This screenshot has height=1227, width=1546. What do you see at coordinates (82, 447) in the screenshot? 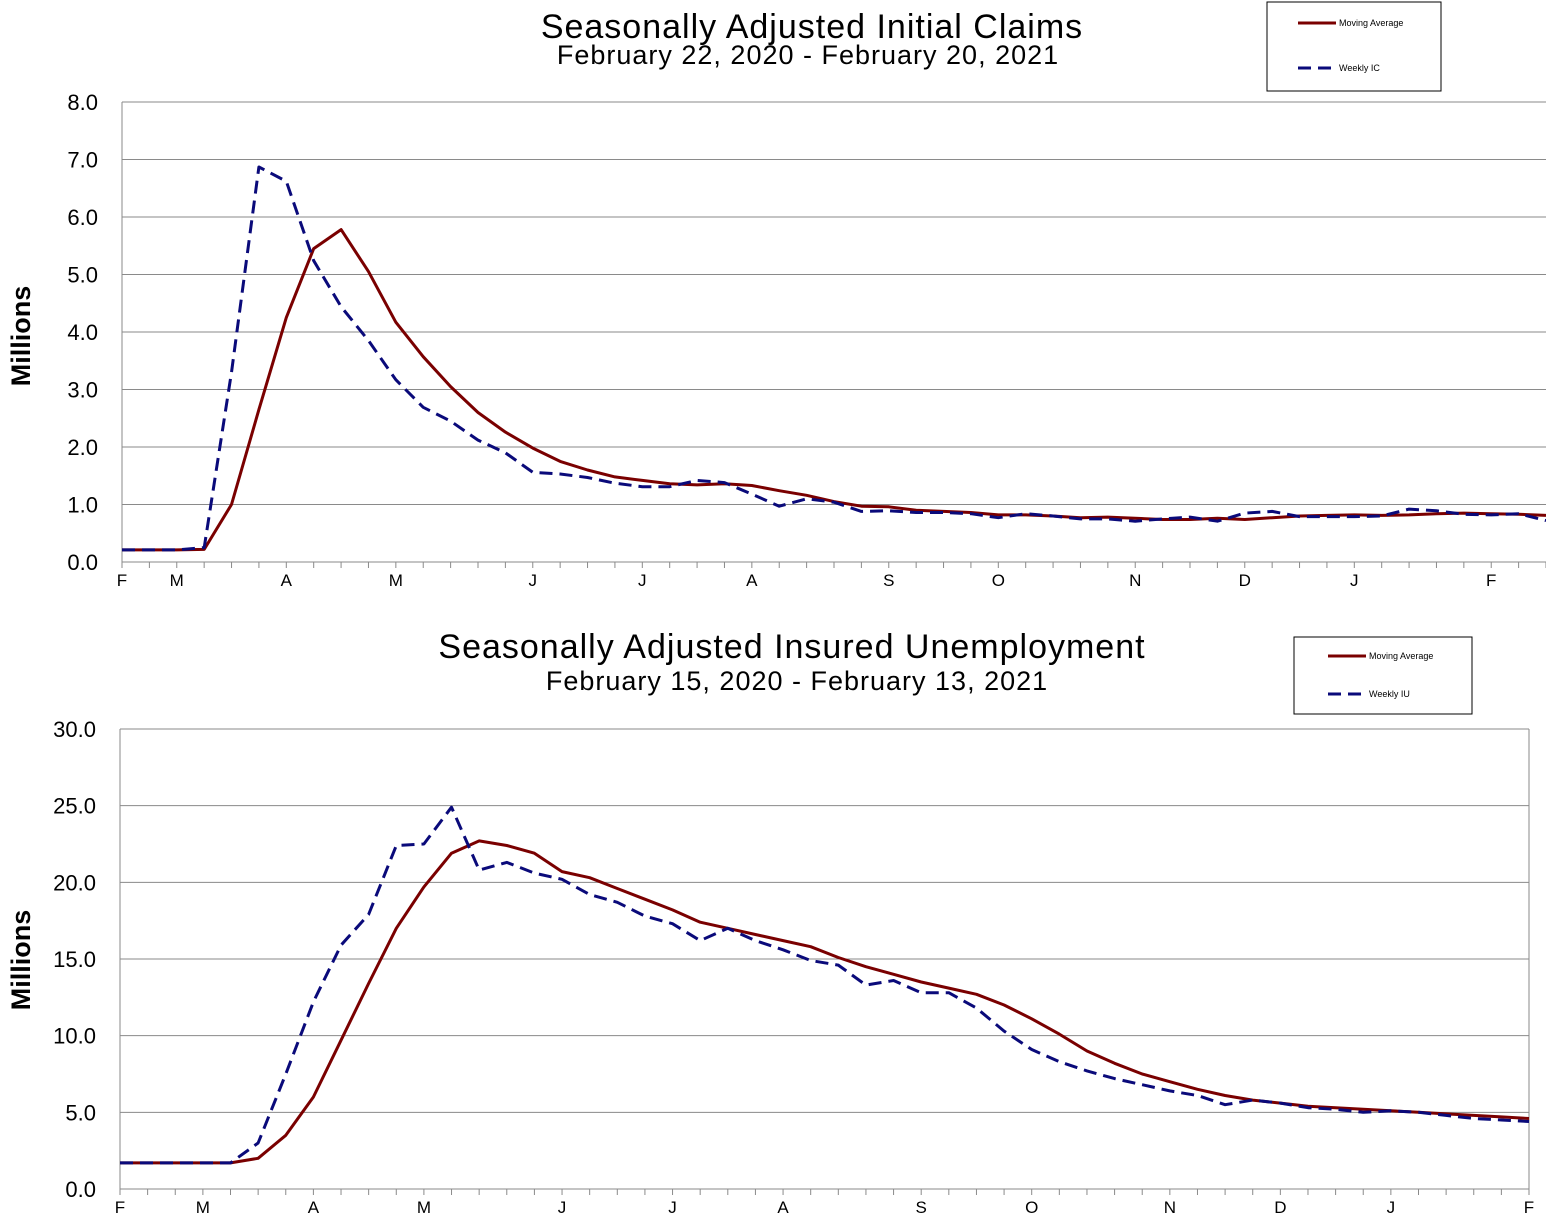
I see `y-tick-label: 2.0` at bounding box center [82, 447].